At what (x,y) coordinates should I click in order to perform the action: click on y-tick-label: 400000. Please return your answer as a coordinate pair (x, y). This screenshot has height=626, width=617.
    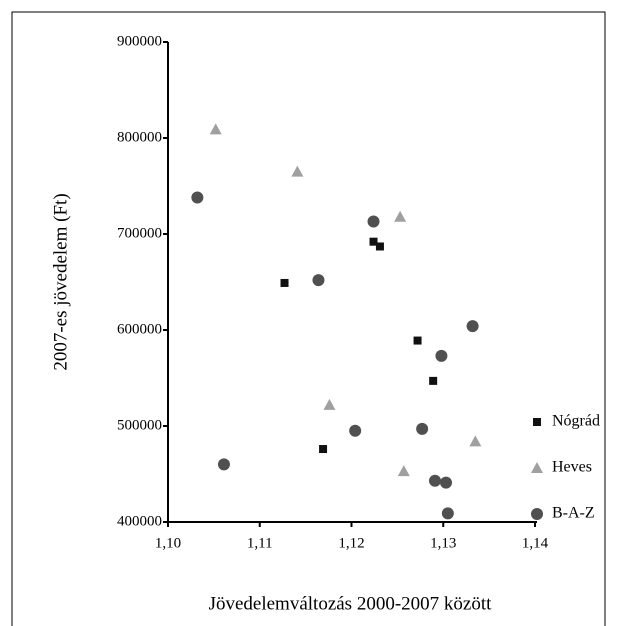
    Looking at the image, I should click on (139, 521).